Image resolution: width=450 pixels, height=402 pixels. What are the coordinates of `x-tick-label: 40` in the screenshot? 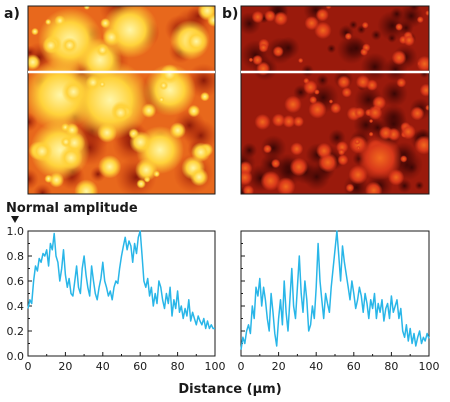 It's located at (316, 366).